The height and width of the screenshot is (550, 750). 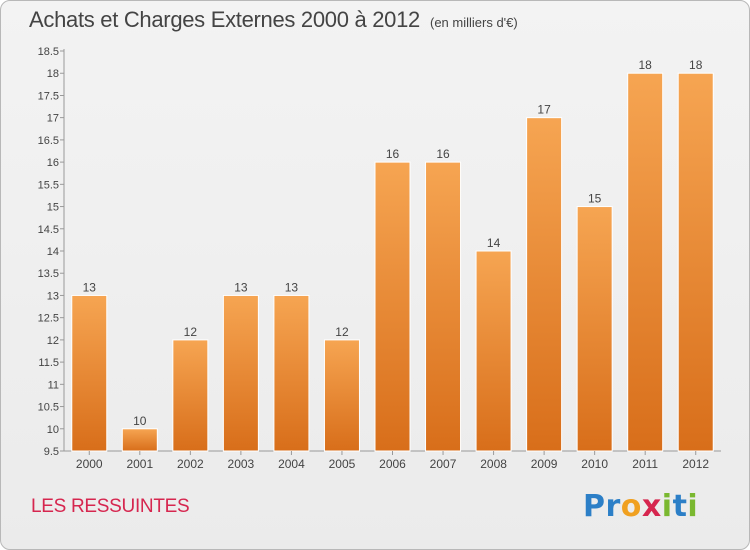 I want to click on data-label: 15, so click(x=595, y=199).